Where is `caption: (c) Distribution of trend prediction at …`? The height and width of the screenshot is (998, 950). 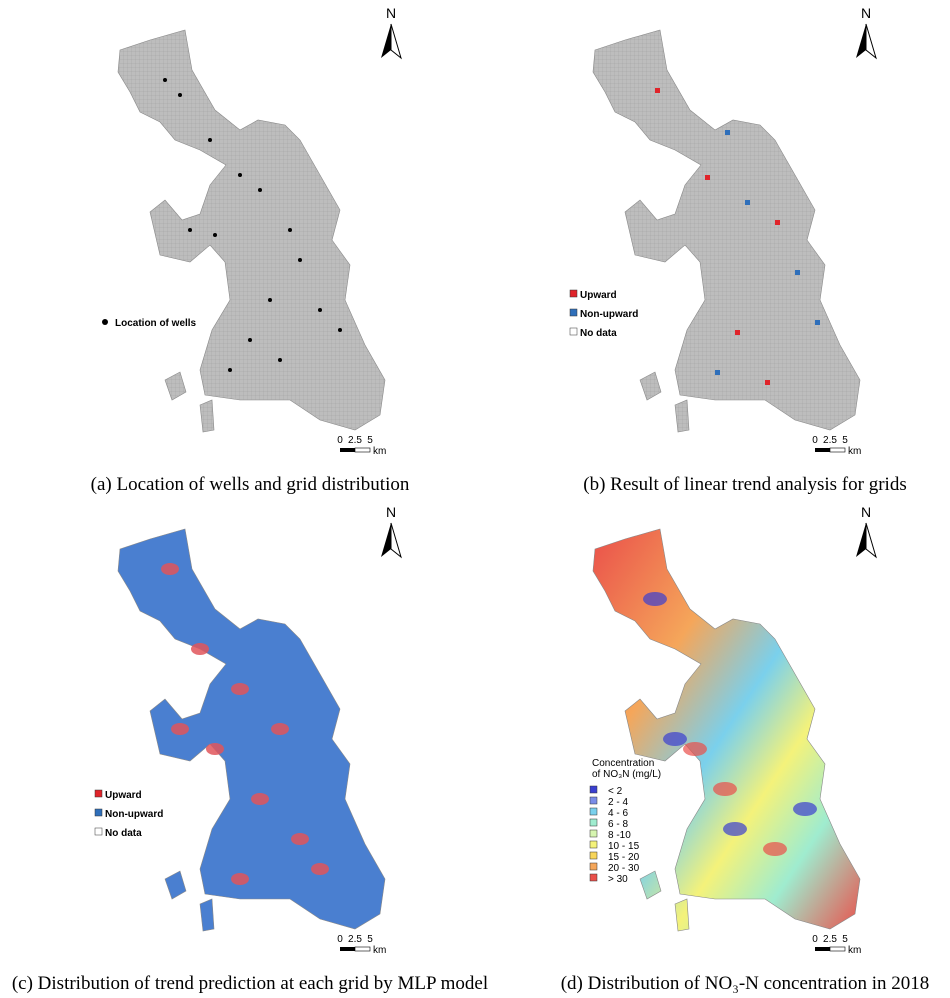
caption: (c) Distribution of trend prediction at … is located at coordinates (250, 983).